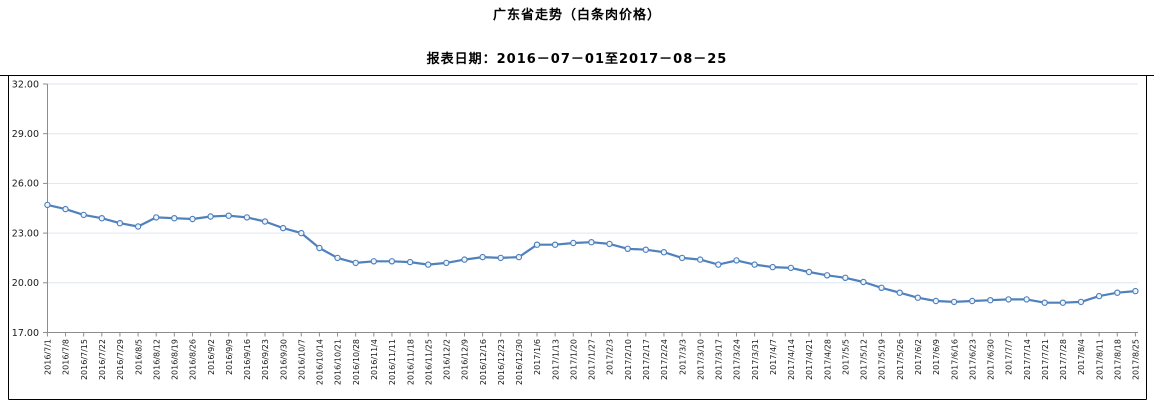 The image size is (1154, 407). What do you see at coordinates (120, 359) in the screenshot?
I see `x-tick-label: 2016/7/29` at bounding box center [120, 359].